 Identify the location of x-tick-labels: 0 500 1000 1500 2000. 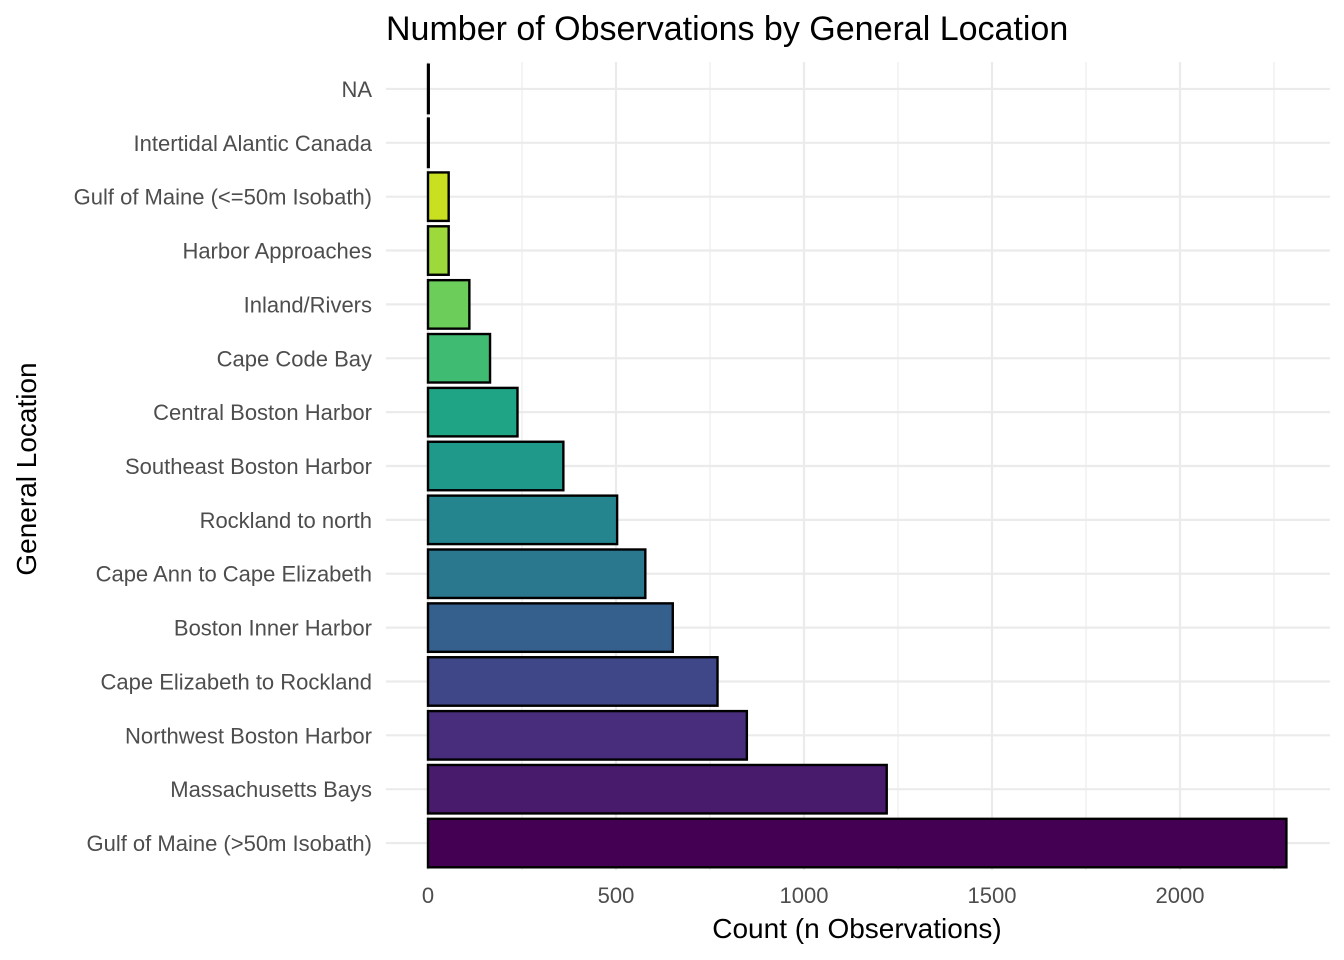
(813, 895).